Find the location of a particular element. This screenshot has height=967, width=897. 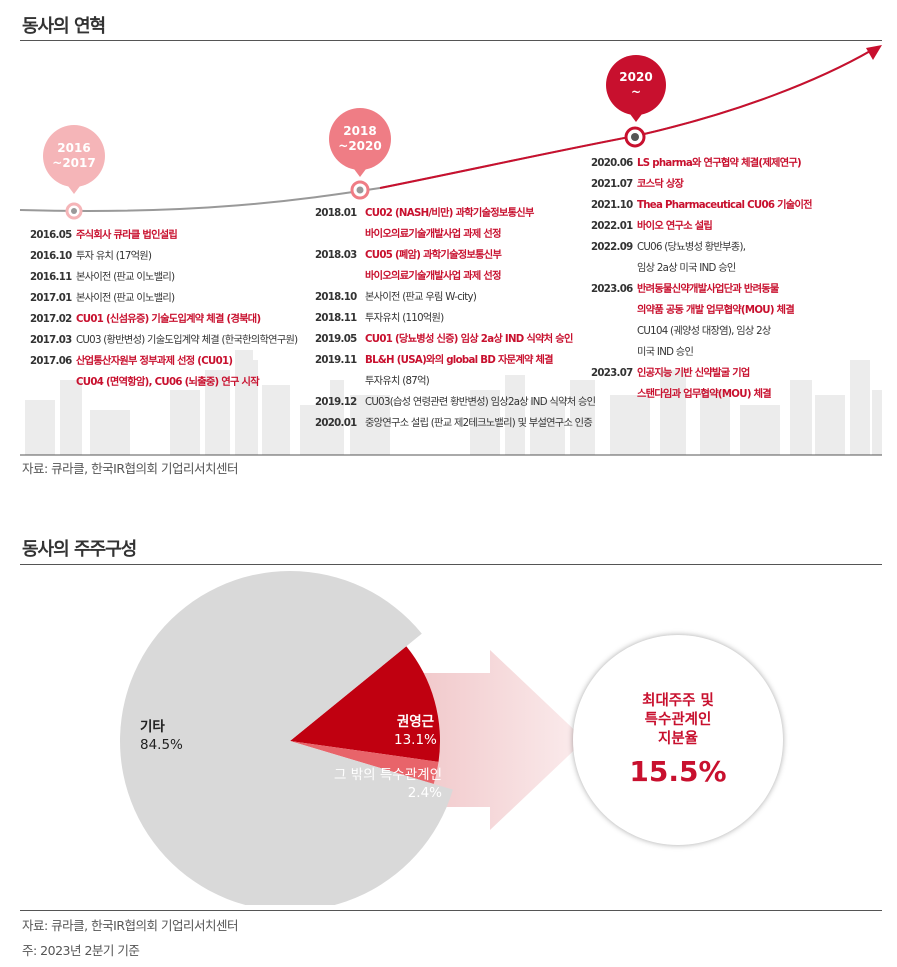

history-event: 2023.07 인공지능 기반 신약발굴 기업 is located at coordinates (701, 377).